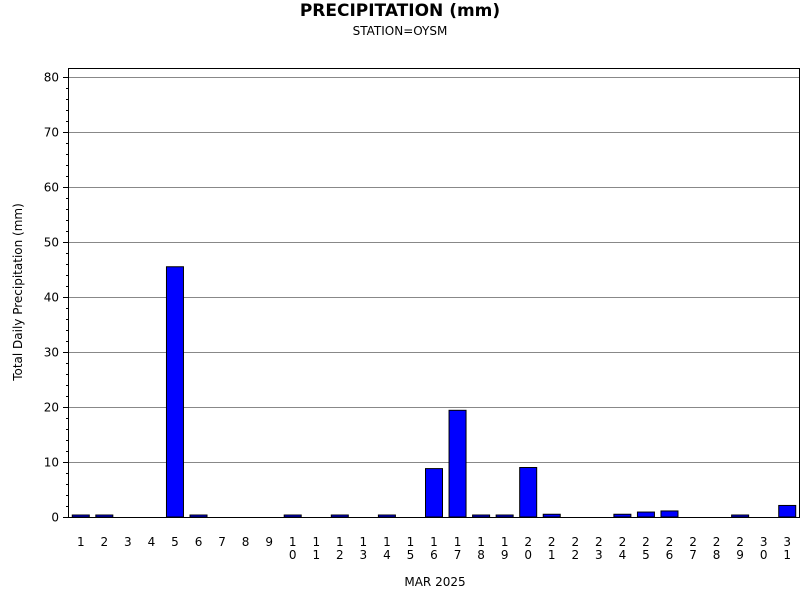 The height and width of the screenshot is (600, 800). Describe the element at coordinates (400, 11) in the screenshot. I see `chart-title: PRECIPITATION (mm)` at that location.